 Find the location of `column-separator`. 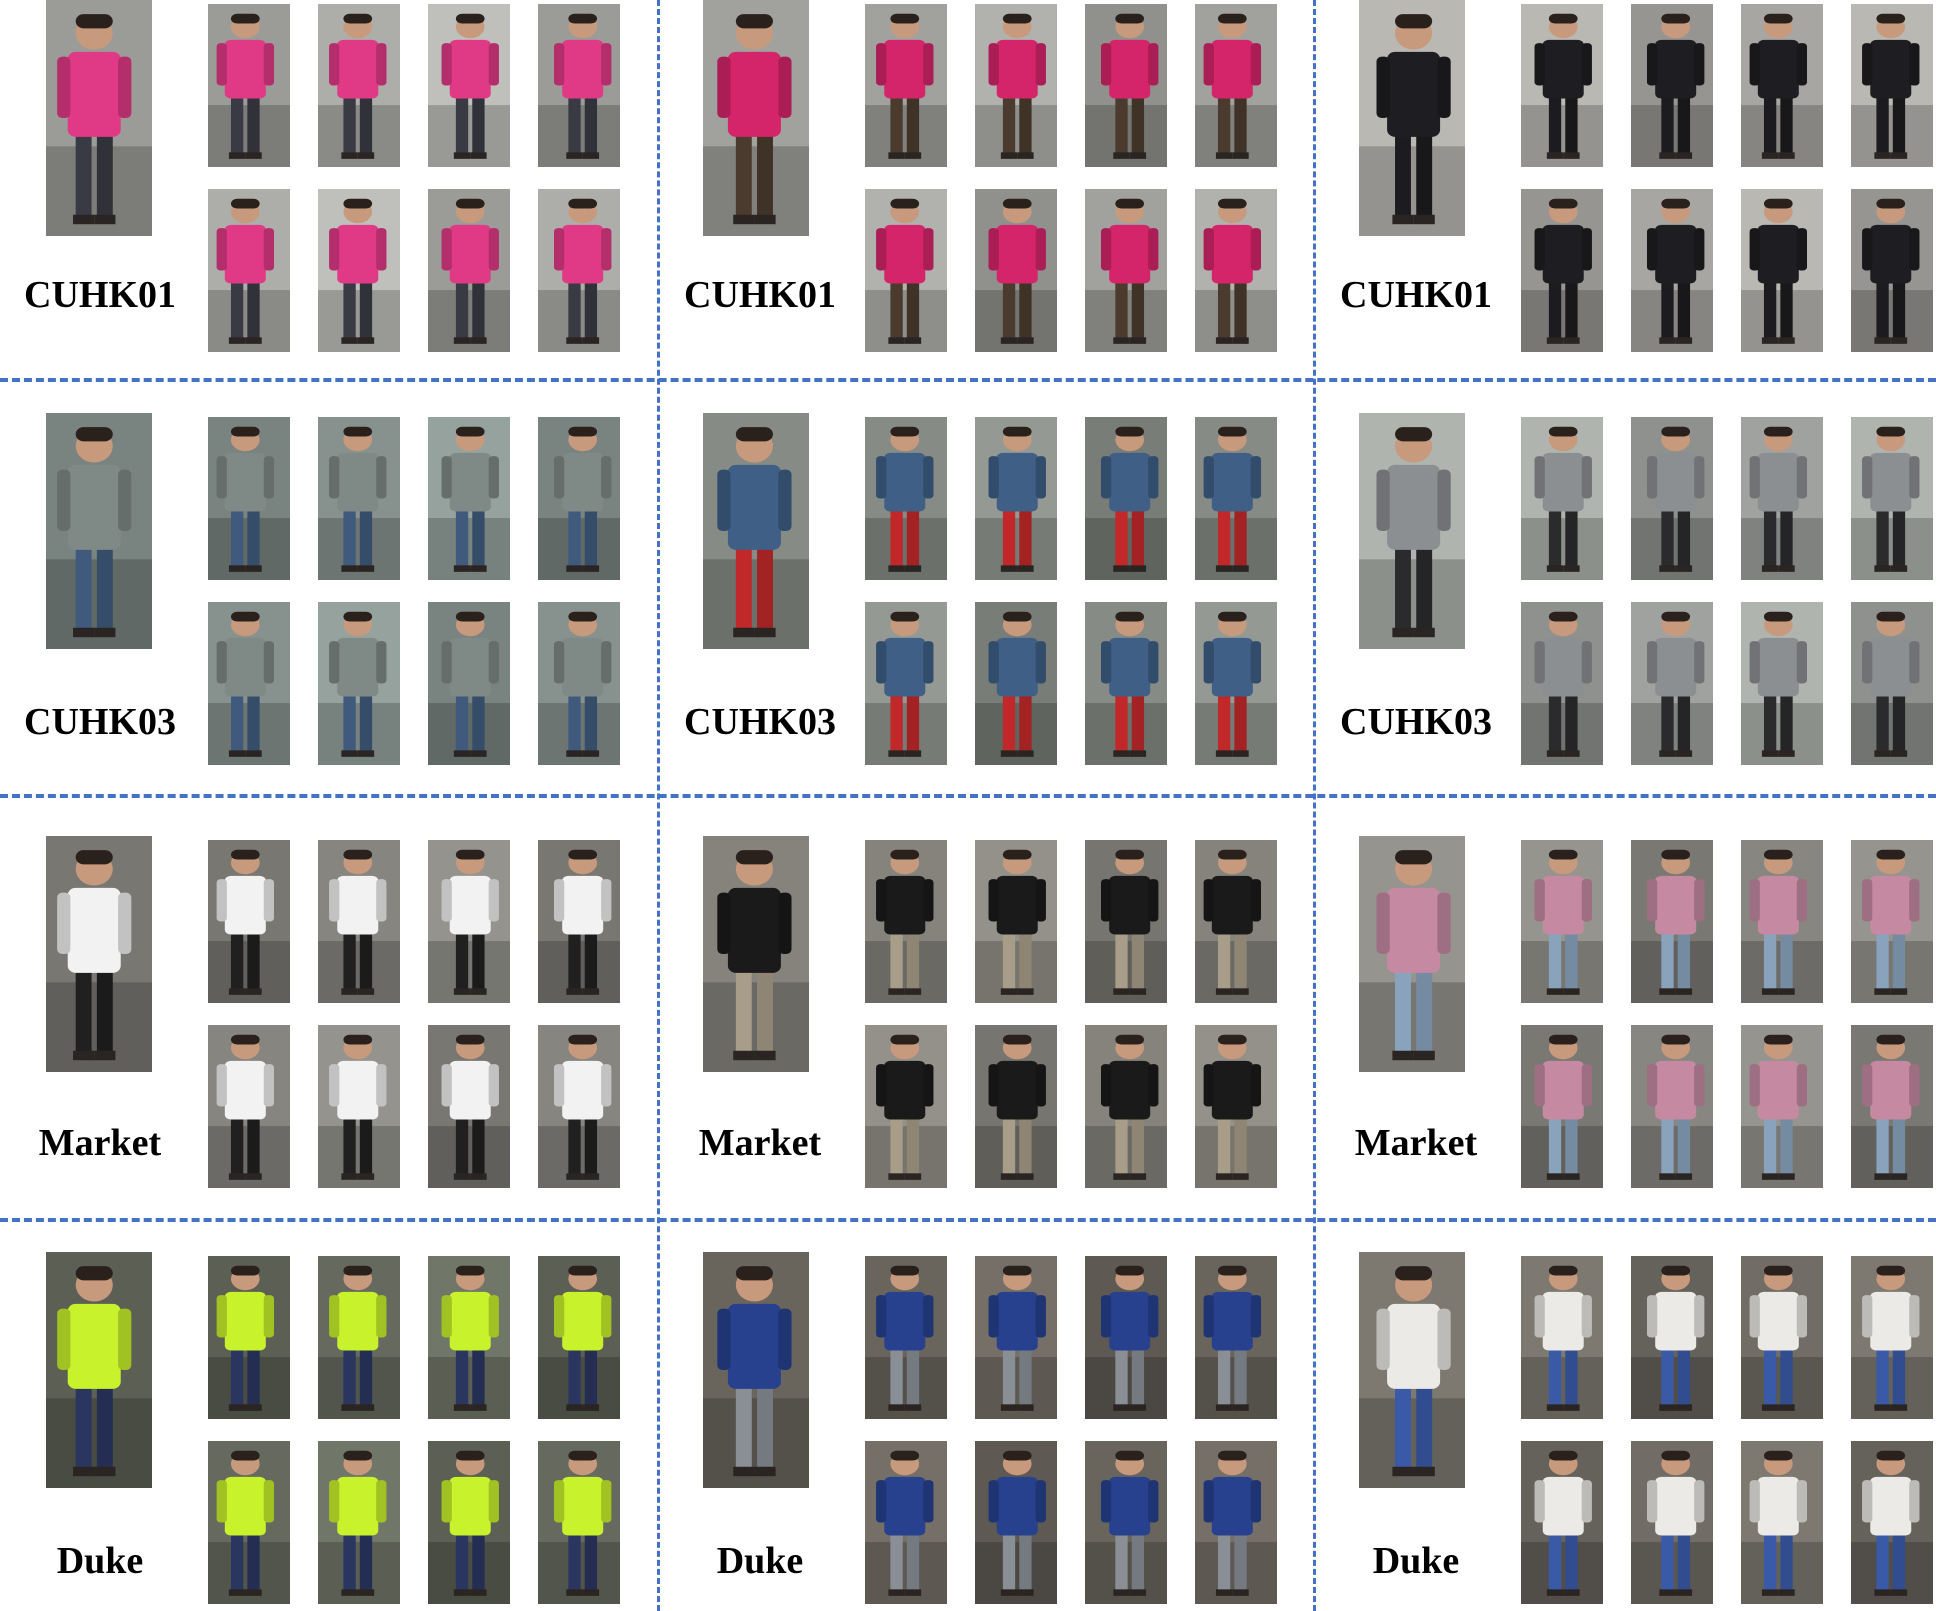

column-separator is located at coordinates (1314, 805).